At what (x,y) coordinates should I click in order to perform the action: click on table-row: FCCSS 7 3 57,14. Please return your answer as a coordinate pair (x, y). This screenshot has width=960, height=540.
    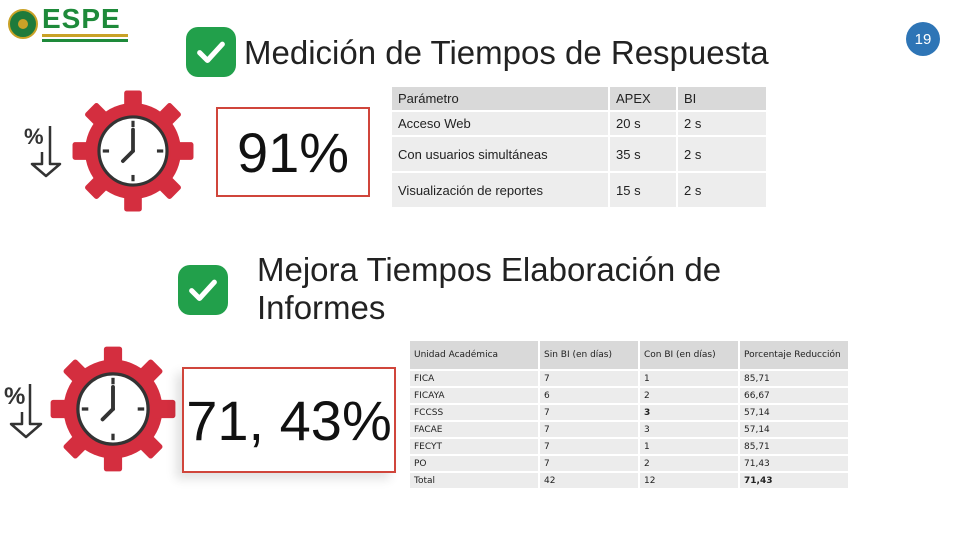
    Looking at the image, I should click on (628, 413).